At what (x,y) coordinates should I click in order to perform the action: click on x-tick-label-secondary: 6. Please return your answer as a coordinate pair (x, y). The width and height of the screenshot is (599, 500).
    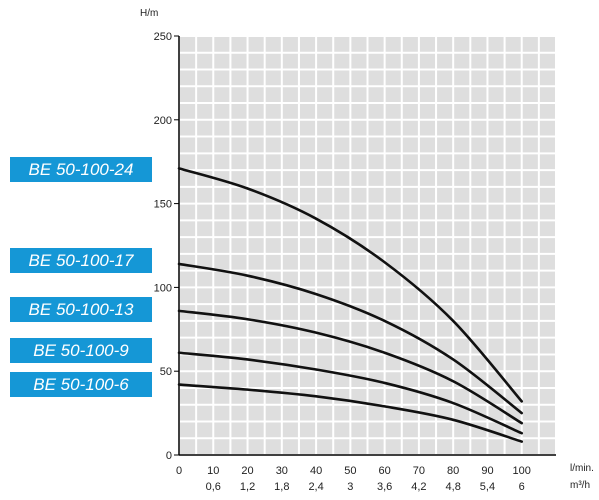
    Looking at the image, I should click on (522, 487).